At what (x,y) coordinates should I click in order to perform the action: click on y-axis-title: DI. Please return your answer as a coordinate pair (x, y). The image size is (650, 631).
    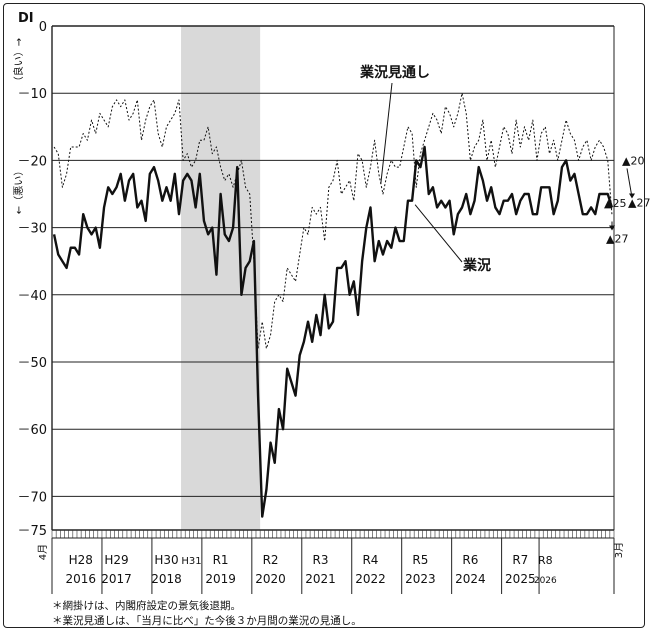
    Looking at the image, I should click on (26, 18).